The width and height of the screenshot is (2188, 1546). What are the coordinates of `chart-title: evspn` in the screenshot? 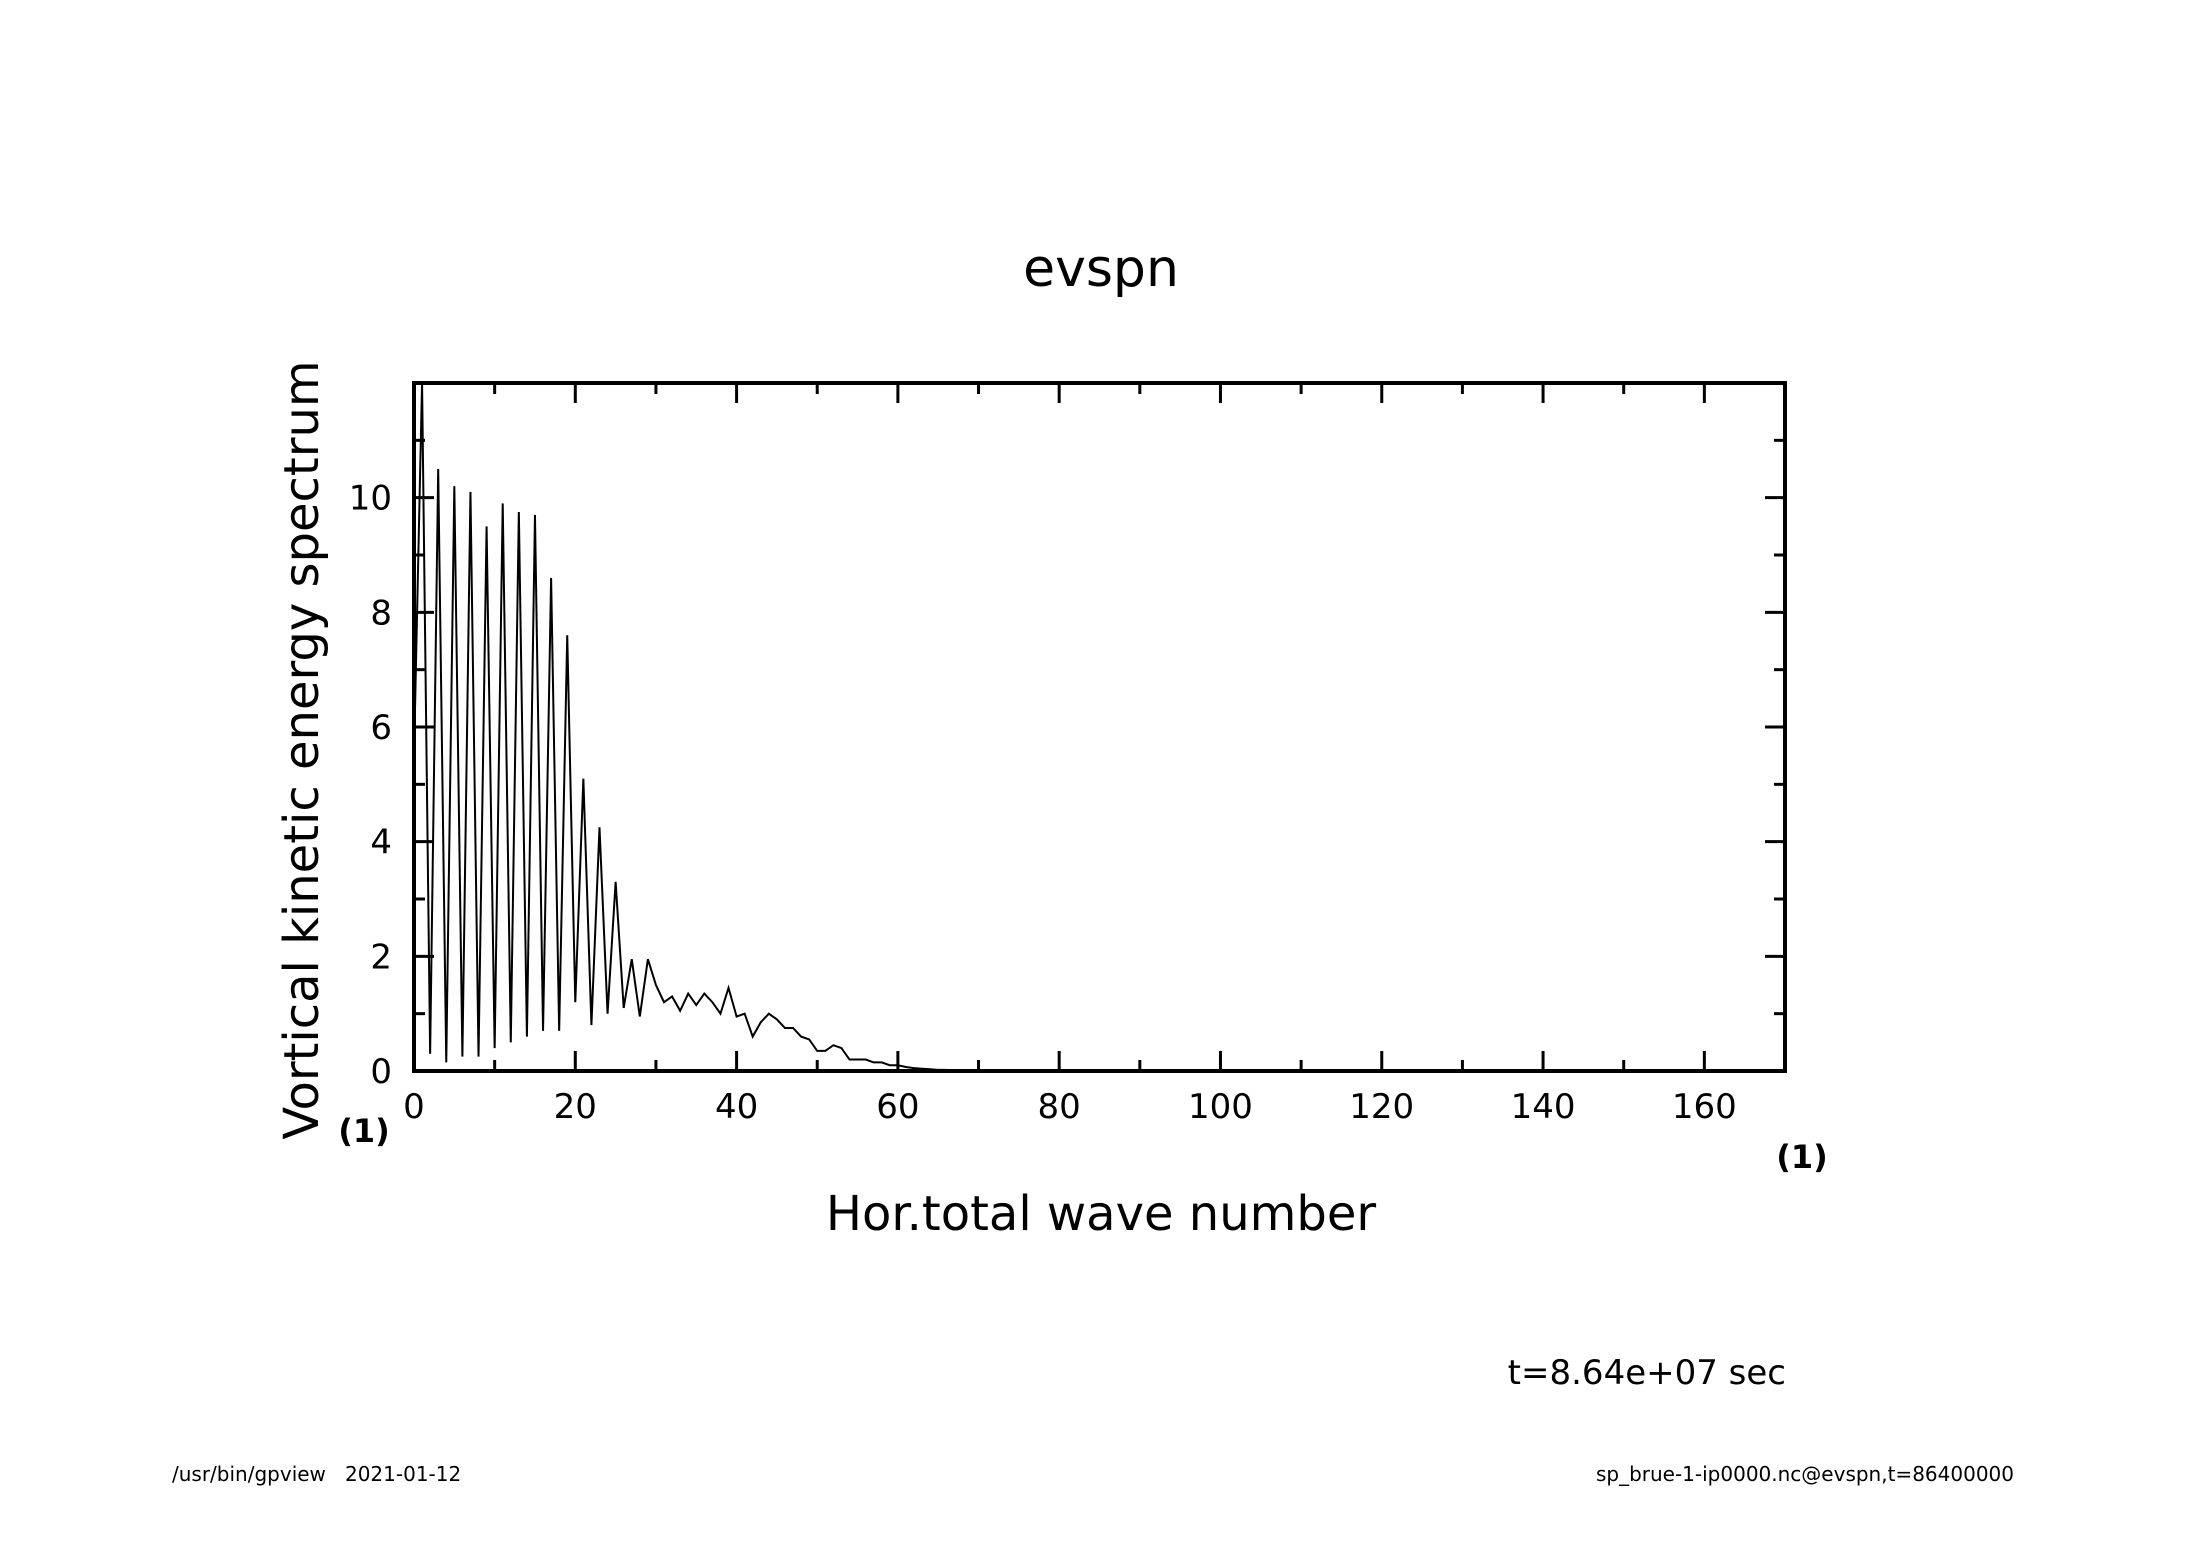 It's located at (1101, 269).